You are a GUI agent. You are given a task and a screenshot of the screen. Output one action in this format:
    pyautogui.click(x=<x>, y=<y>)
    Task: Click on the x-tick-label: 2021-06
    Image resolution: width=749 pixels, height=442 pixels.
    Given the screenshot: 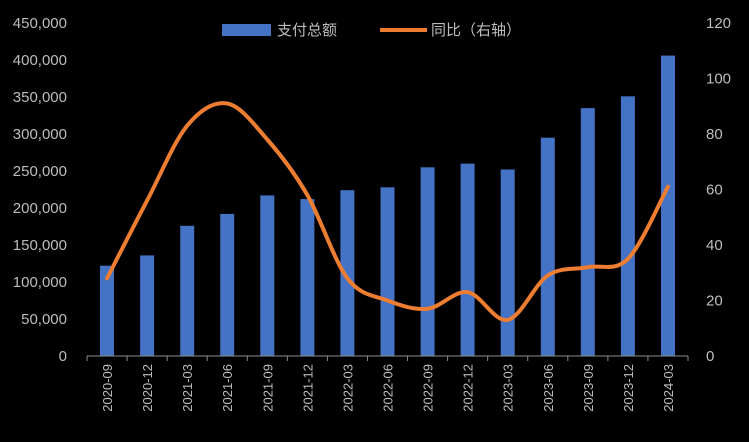 What is the action you would take?
    pyautogui.click(x=227, y=388)
    